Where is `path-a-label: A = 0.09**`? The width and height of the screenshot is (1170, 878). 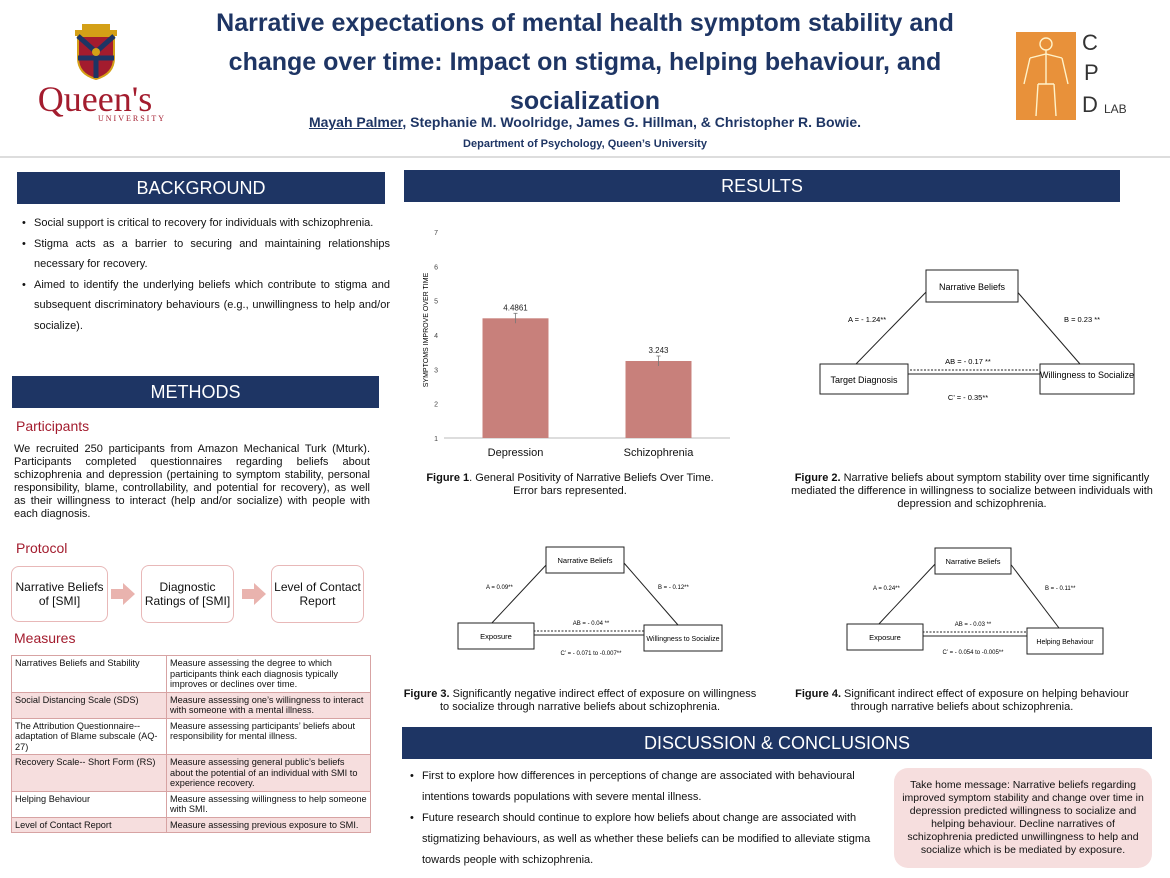 path-a-label: A = 0.09** is located at coordinates (500, 588).